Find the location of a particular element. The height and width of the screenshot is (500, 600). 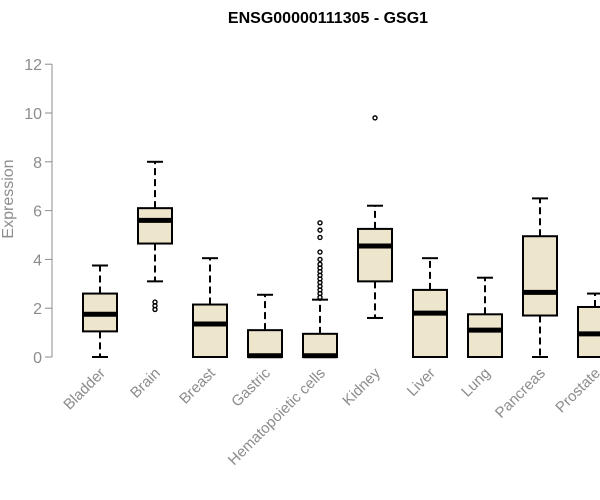

x-tick-label: Liver is located at coordinates (421, 382).